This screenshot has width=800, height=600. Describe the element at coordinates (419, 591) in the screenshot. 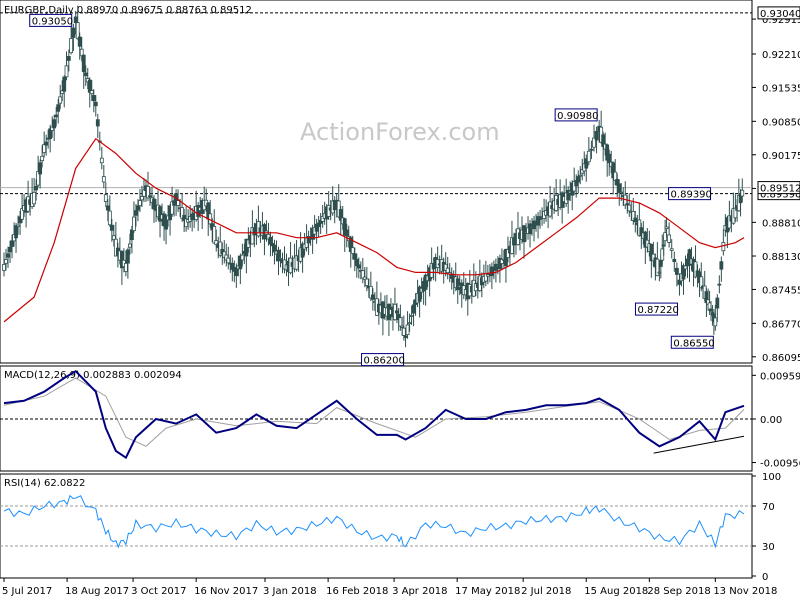

I see `x-tick-label: 3 Apr 2018` at that location.